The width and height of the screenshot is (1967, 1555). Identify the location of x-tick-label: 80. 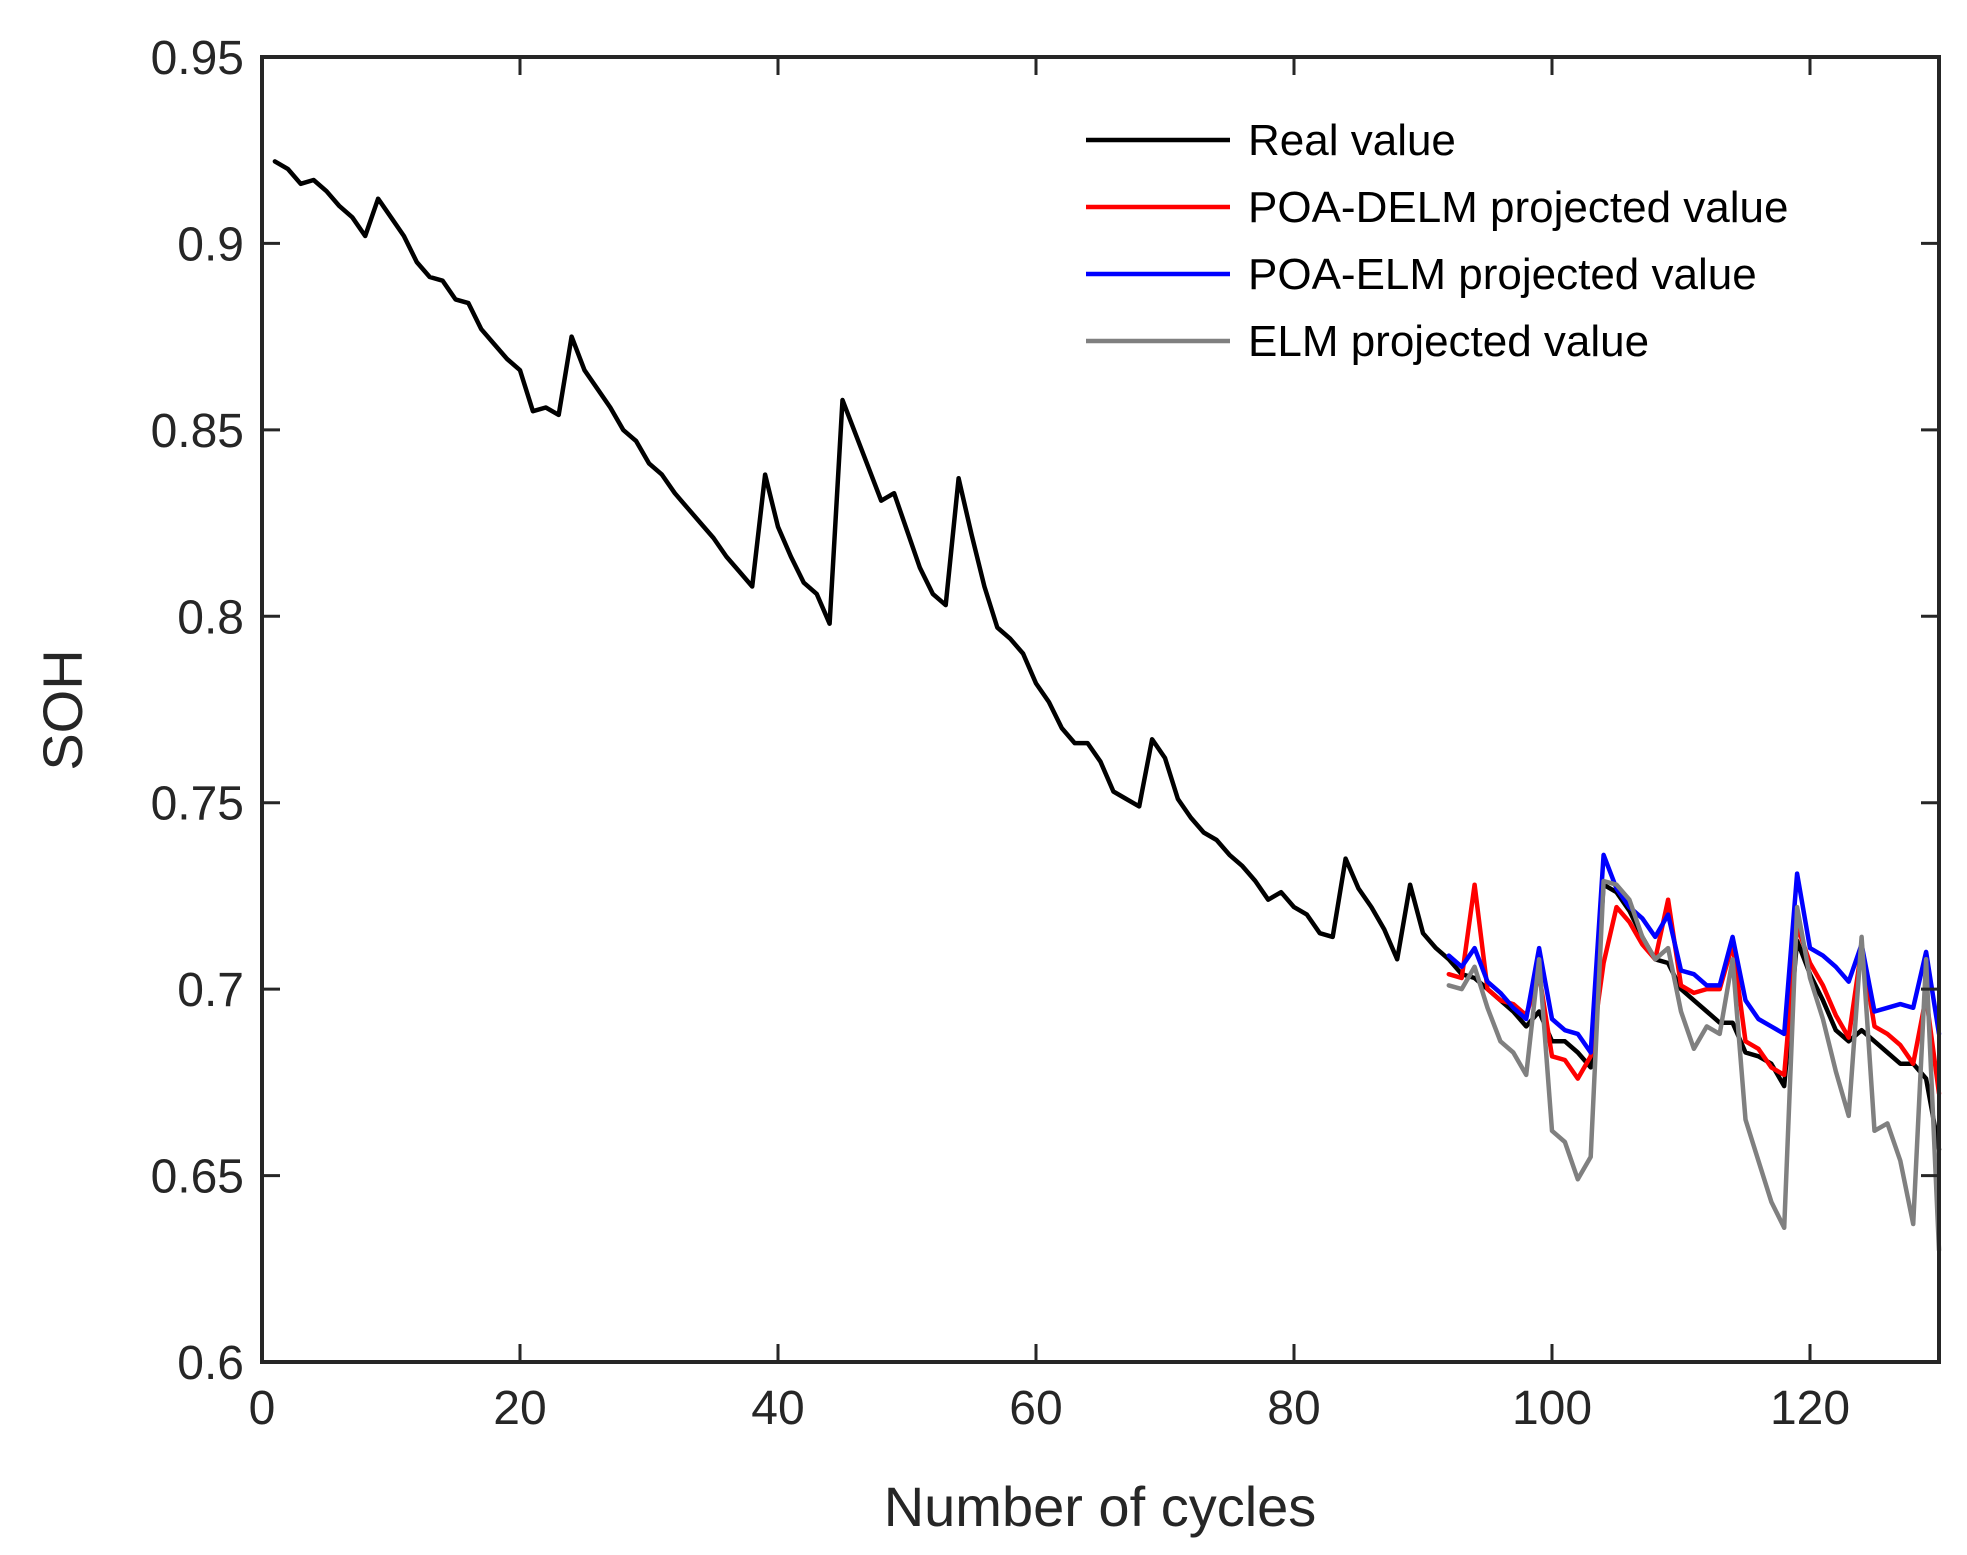
(1293, 1408).